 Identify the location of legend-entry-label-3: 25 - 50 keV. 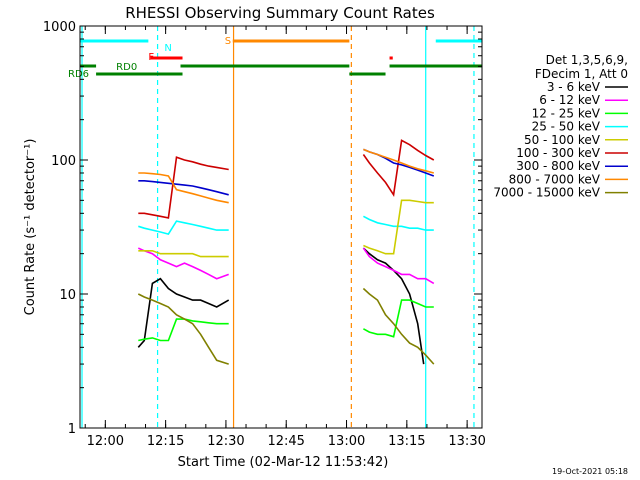
(566, 127).